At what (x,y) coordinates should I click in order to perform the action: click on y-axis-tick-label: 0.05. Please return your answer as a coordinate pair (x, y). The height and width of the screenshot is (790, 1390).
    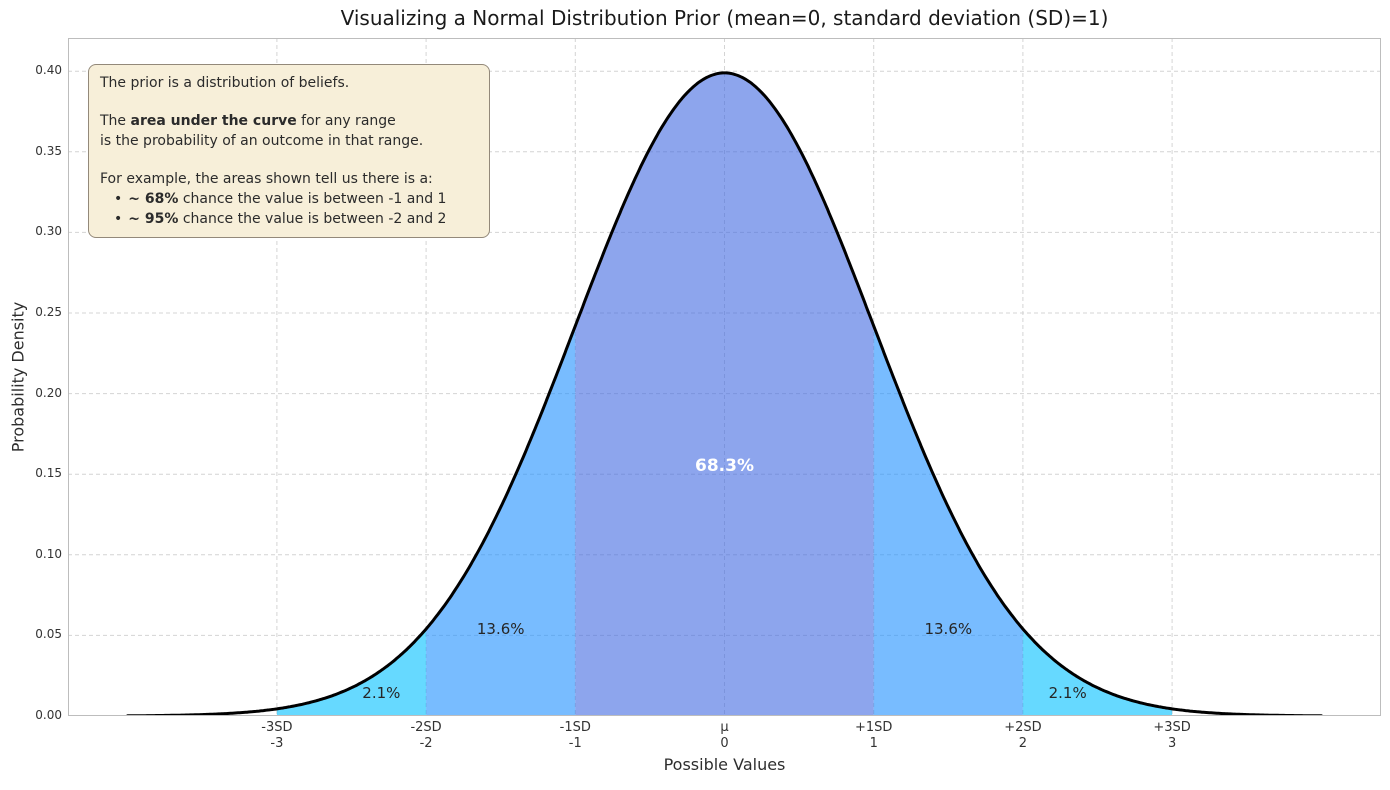
    Looking at the image, I should click on (48, 634).